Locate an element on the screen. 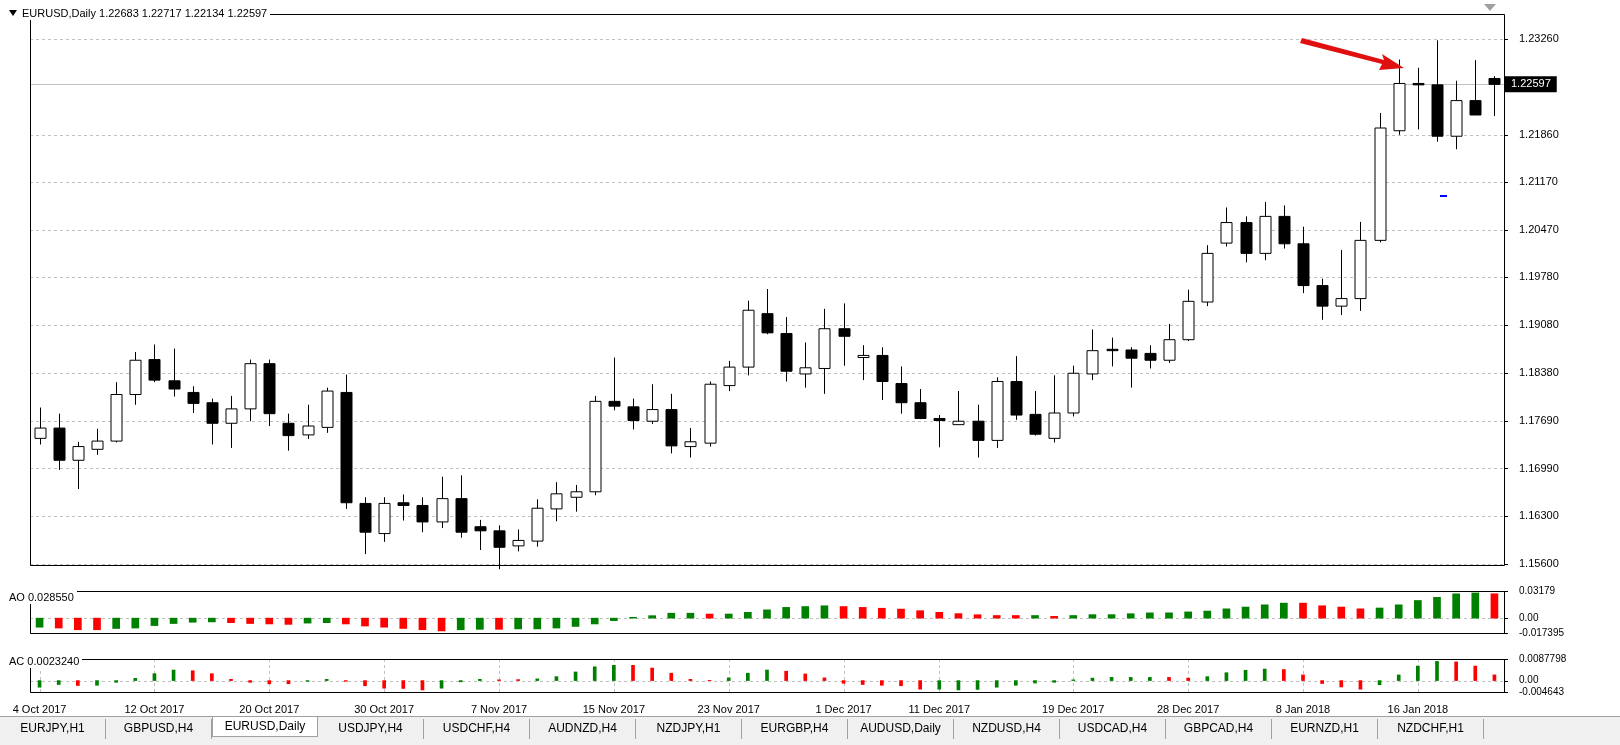 The image size is (1620, 745). chart-title: AO 0.028550 is located at coordinates (41, 597).